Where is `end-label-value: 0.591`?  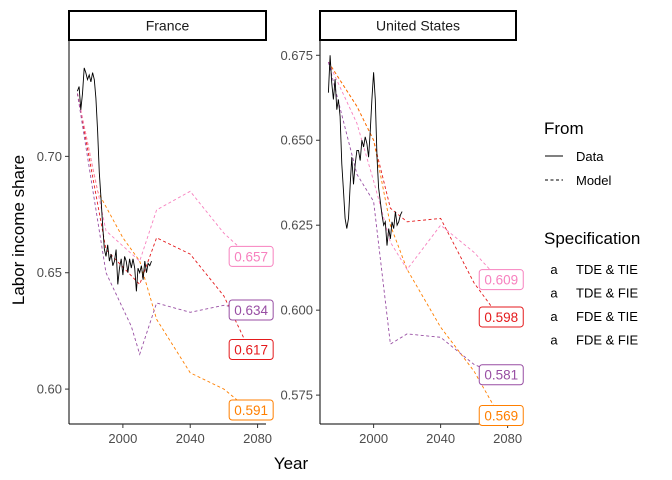
end-label-value: 0.591 is located at coordinates (251, 410).